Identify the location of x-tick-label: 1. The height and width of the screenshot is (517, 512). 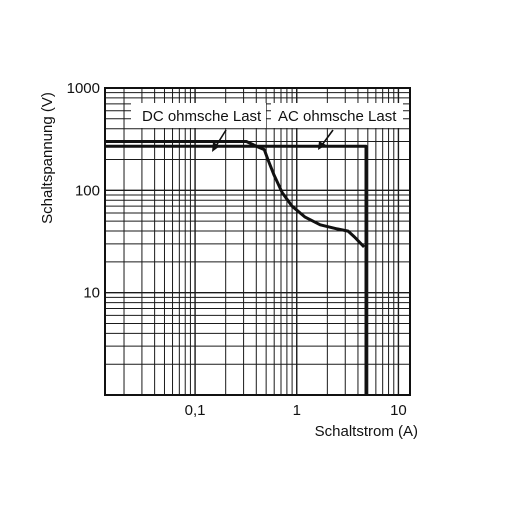
(297, 410).